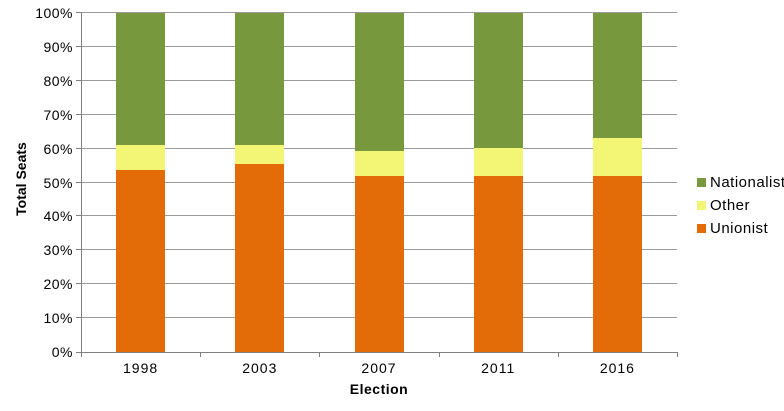 Image resolution: width=784 pixels, height=411 pixels. Describe the element at coordinates (701, 228) in the screenshot. I see `legend-swatch-unionist` at that location.